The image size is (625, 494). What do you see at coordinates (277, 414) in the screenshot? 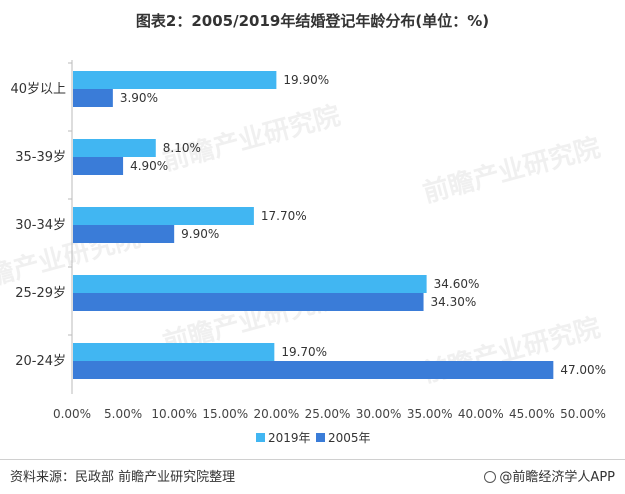
I see `x-tick-label: 20.00%` at bounding box center [277, 414].